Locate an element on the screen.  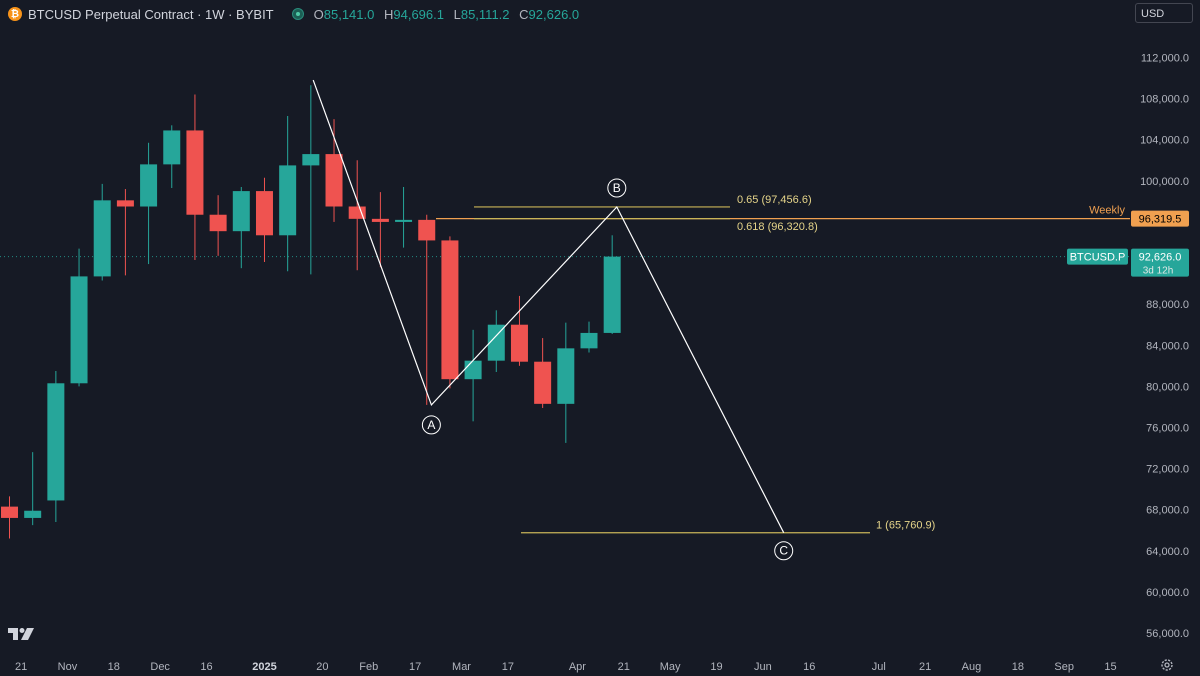
y-tick-label: 68,000.0 is located at coordinates (1167, 511).